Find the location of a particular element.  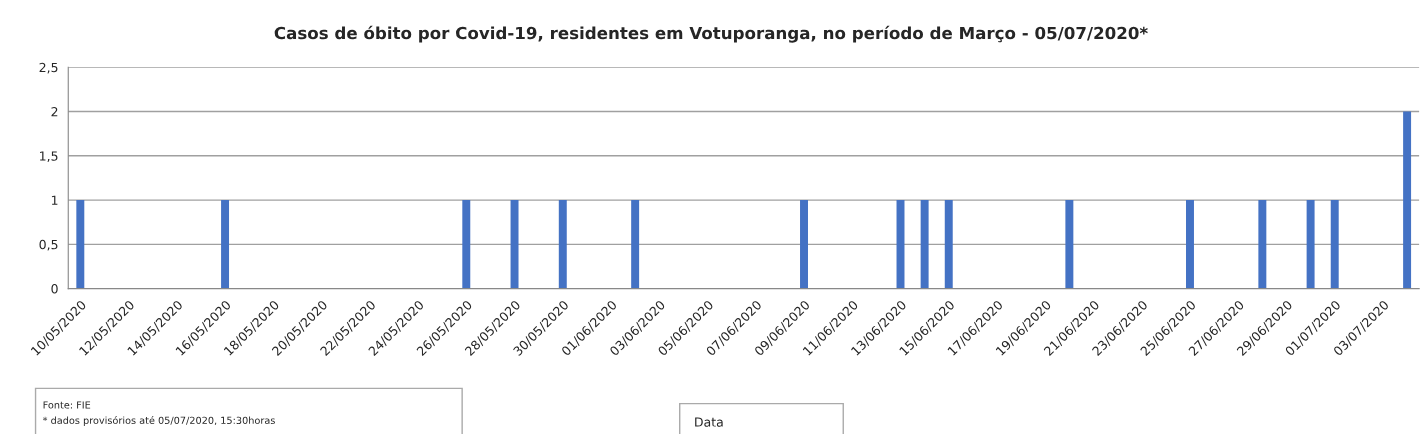

source-note: Fonte: FIE is located at coordinates (67, 405).